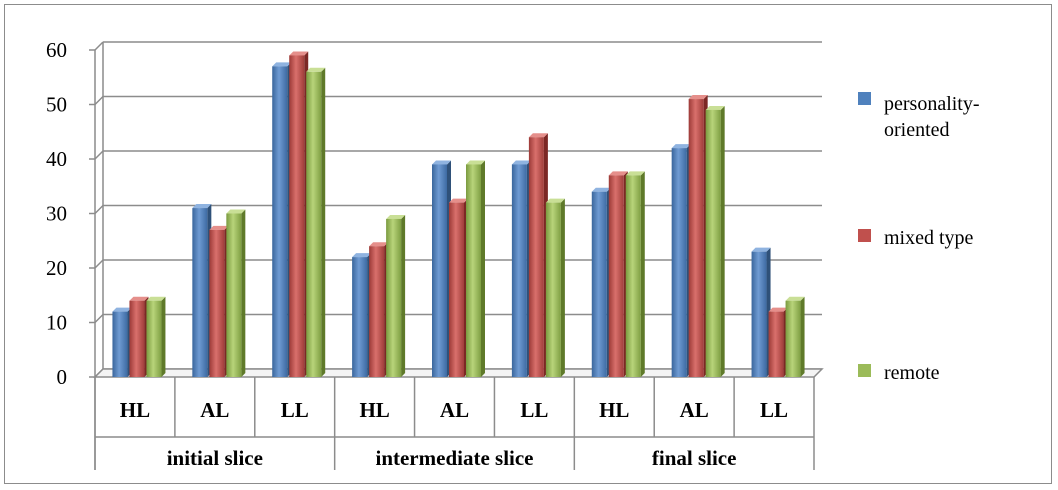 The image size is (1058, 490). I want to click on y-tick-label: 40, so click(56, 159).